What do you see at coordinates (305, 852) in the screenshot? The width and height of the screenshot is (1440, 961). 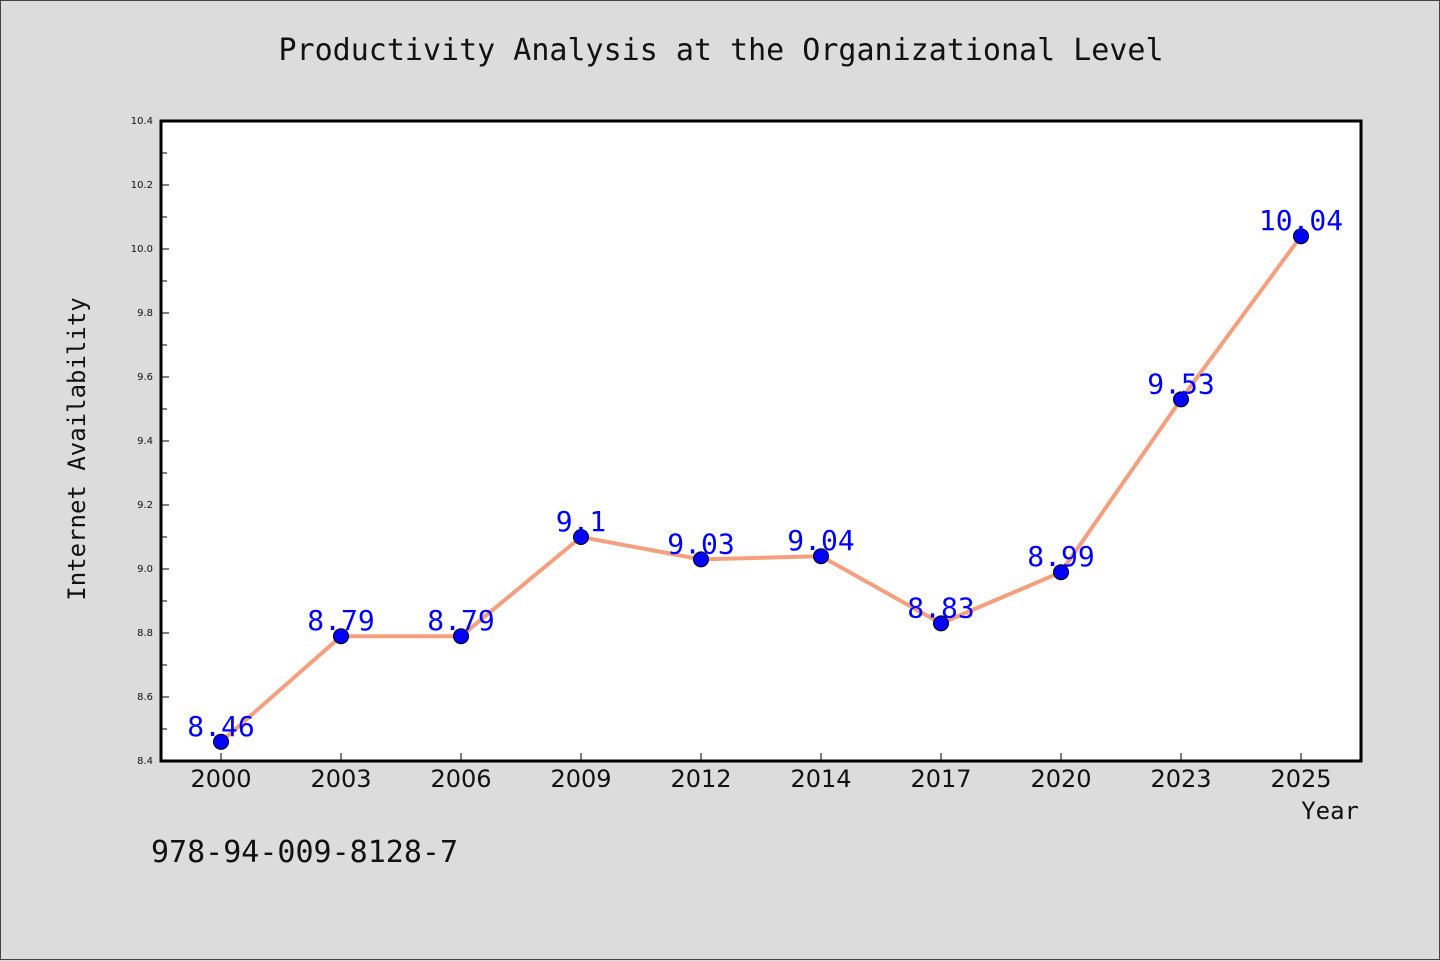 I see `isbn-text: 978-94-009-8128-7` at bounding box center [305, 852].